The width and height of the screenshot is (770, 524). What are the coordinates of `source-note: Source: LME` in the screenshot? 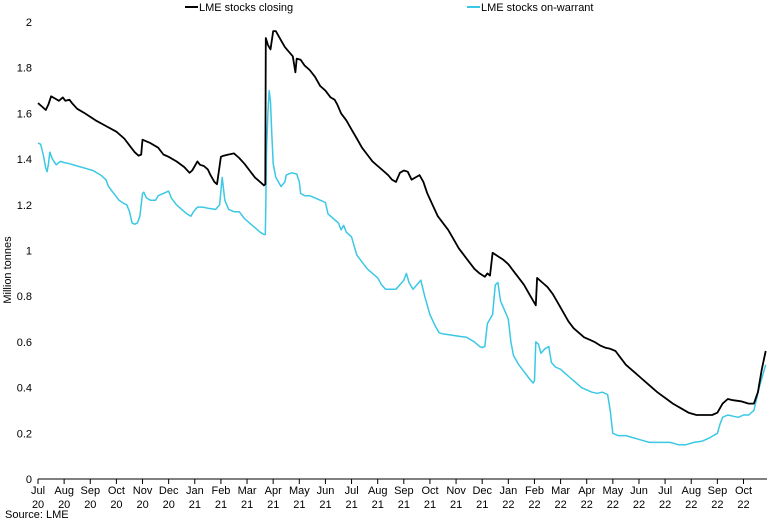 It's located at (37, 515).